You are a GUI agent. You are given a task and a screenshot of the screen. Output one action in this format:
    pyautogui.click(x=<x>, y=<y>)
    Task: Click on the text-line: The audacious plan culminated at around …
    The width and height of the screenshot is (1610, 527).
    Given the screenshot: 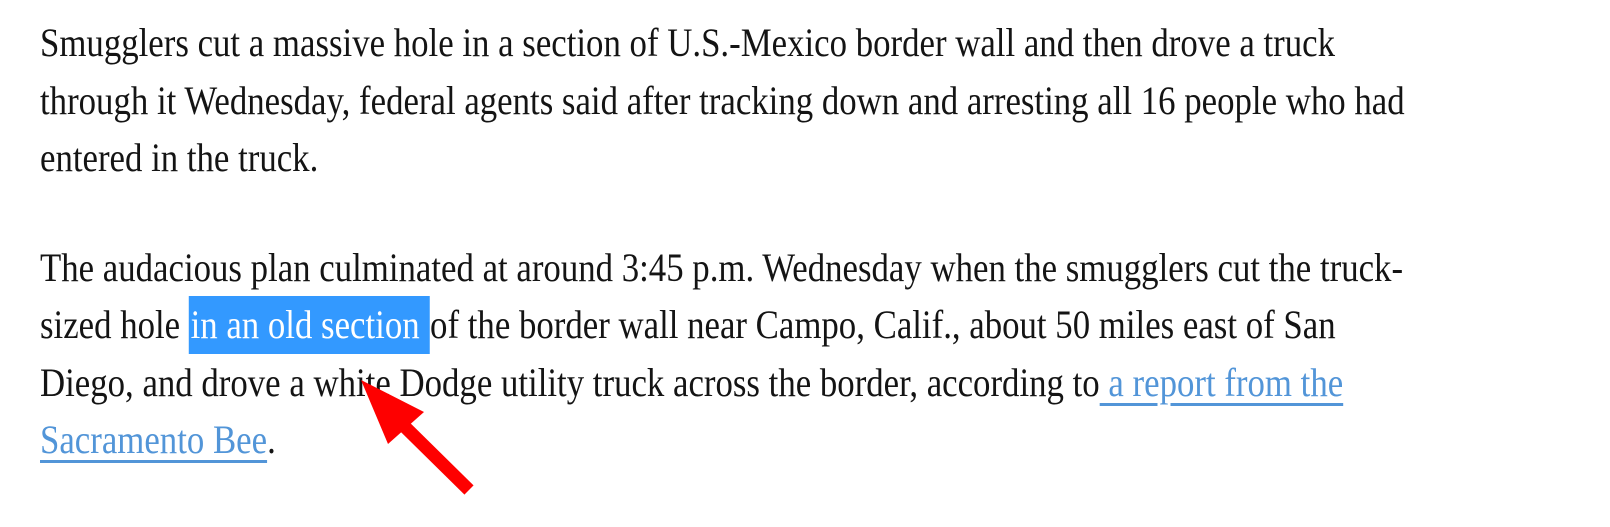 What is the action you would take?
    pyautogui.click(x=805, y=268)
    